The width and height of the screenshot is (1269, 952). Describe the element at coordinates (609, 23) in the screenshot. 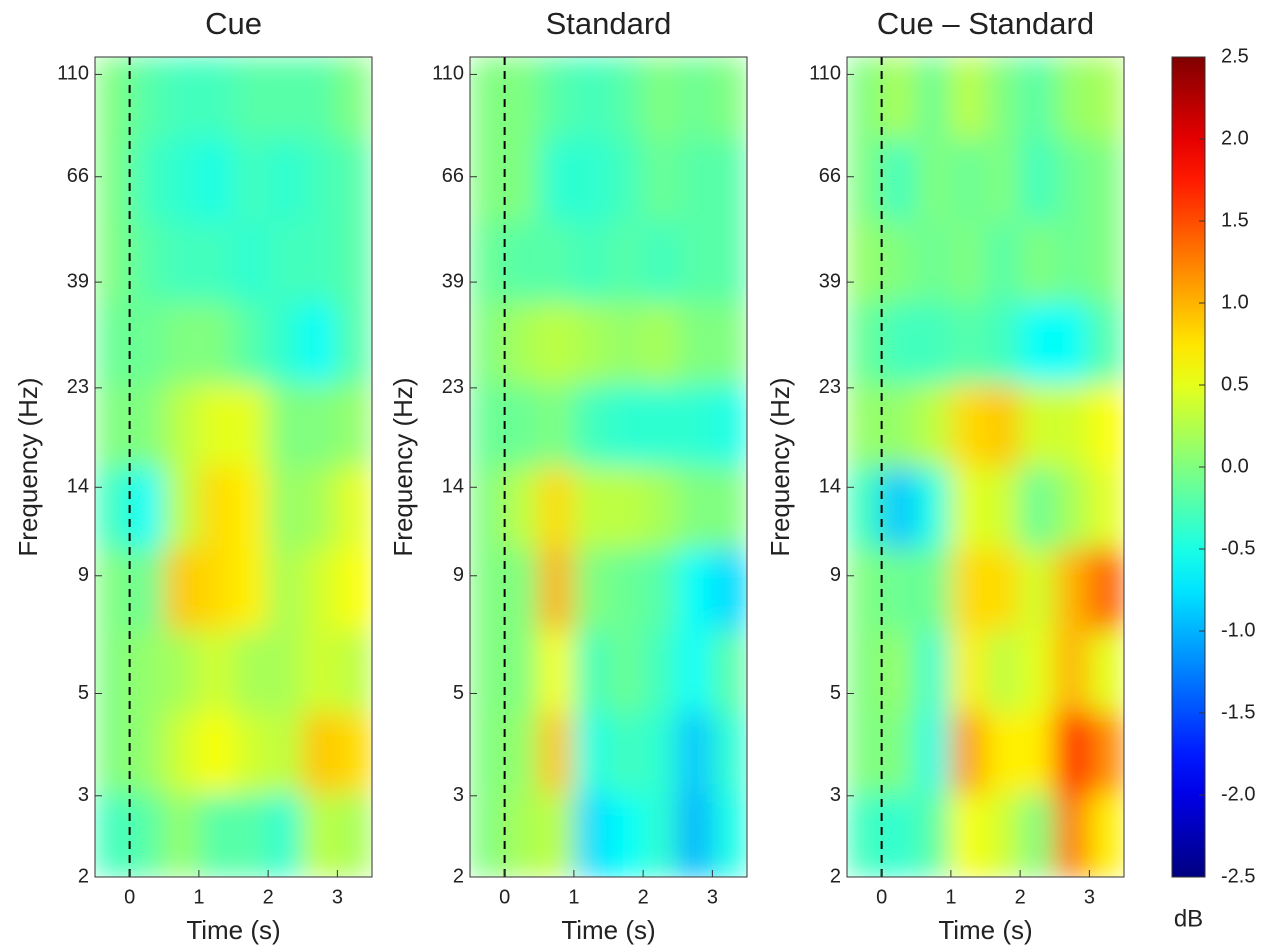

I see `chart-title: Standard` at that location.